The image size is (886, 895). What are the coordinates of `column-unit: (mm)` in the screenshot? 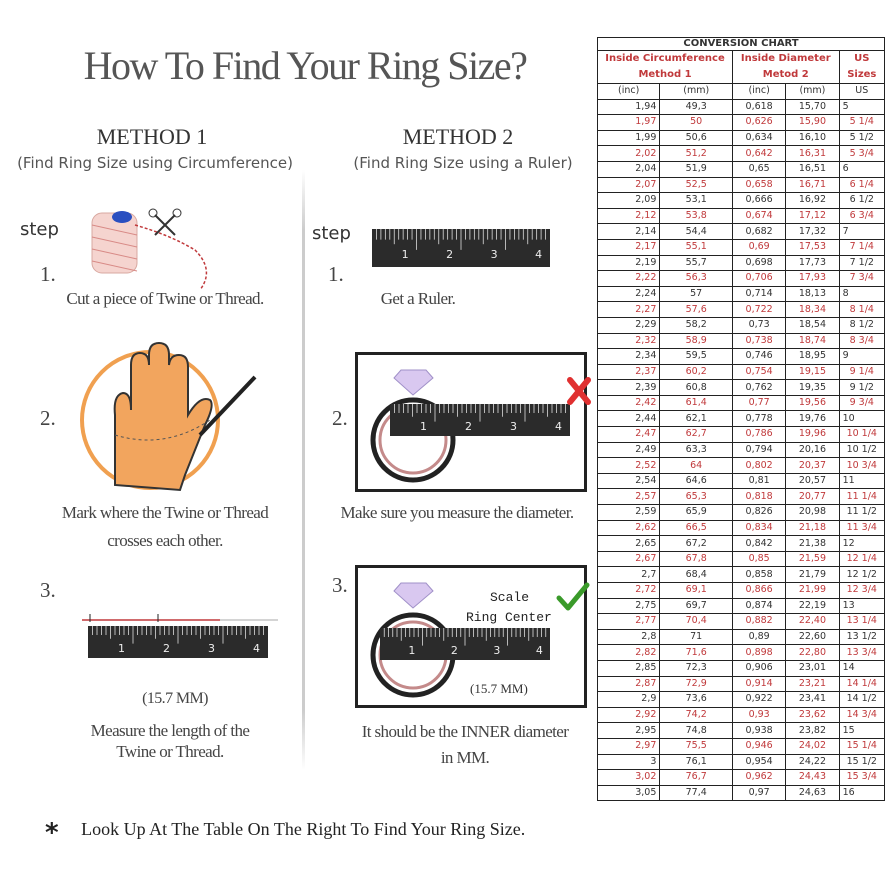 It's located at (696, 91).